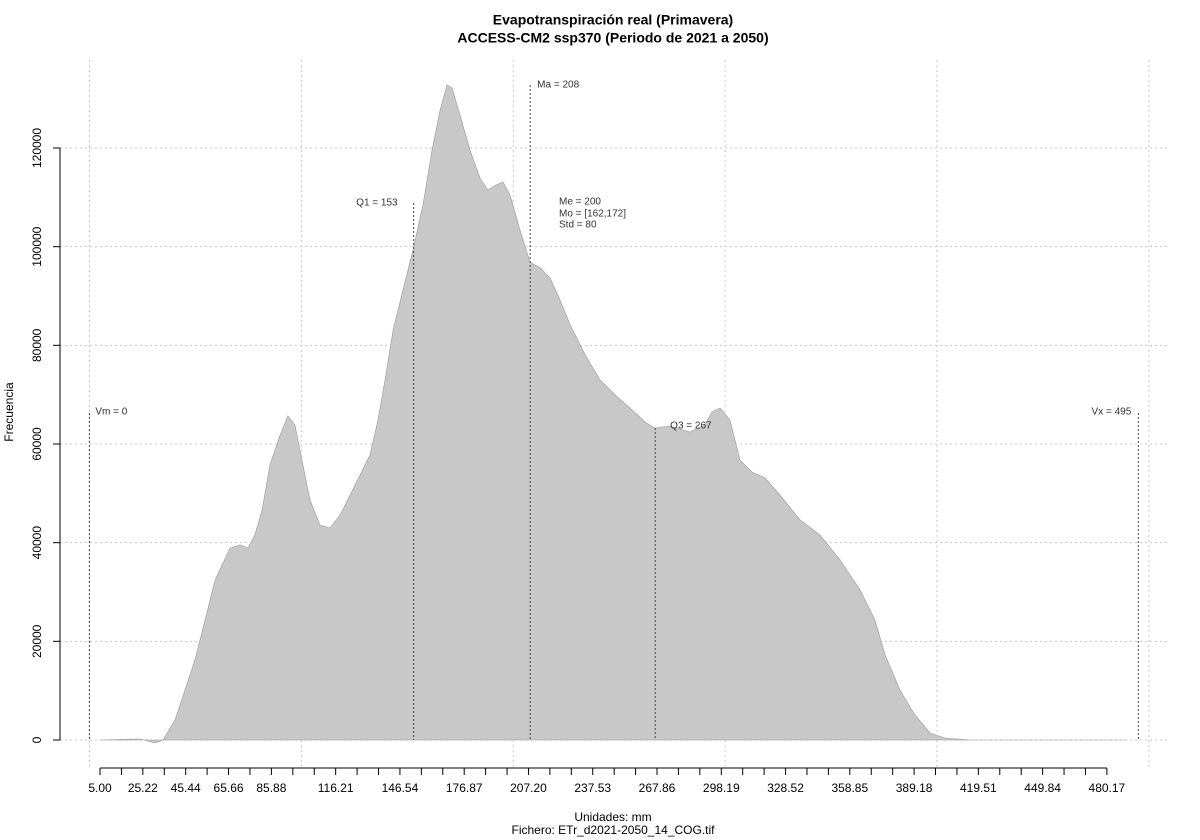 Image resolution: width=1200 pixels, height=840 pixels. Describe the element at coordinates (37, 246) in the screenshot. I see `y-tick-label: 100000` at that location.